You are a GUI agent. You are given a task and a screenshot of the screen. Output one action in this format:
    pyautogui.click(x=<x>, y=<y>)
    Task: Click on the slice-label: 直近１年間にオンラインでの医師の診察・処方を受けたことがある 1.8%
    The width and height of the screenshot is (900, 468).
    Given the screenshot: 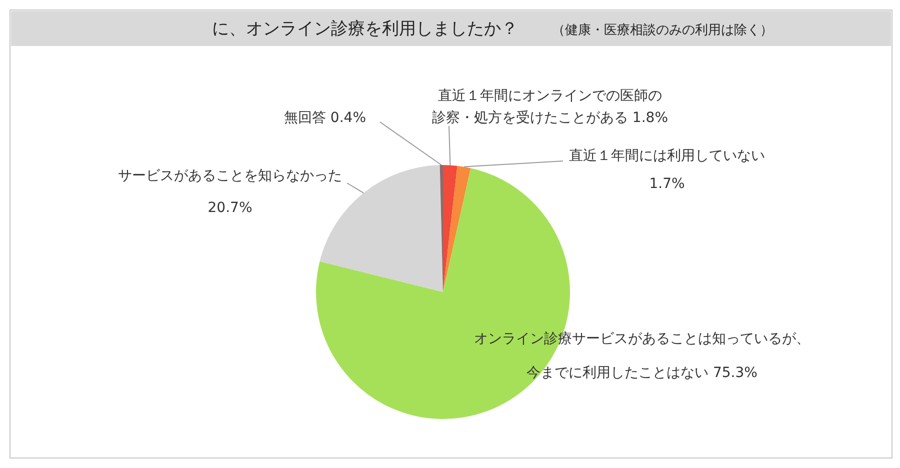 What is the action you would take?
    pyautogui.click(x=550, y=107)
    